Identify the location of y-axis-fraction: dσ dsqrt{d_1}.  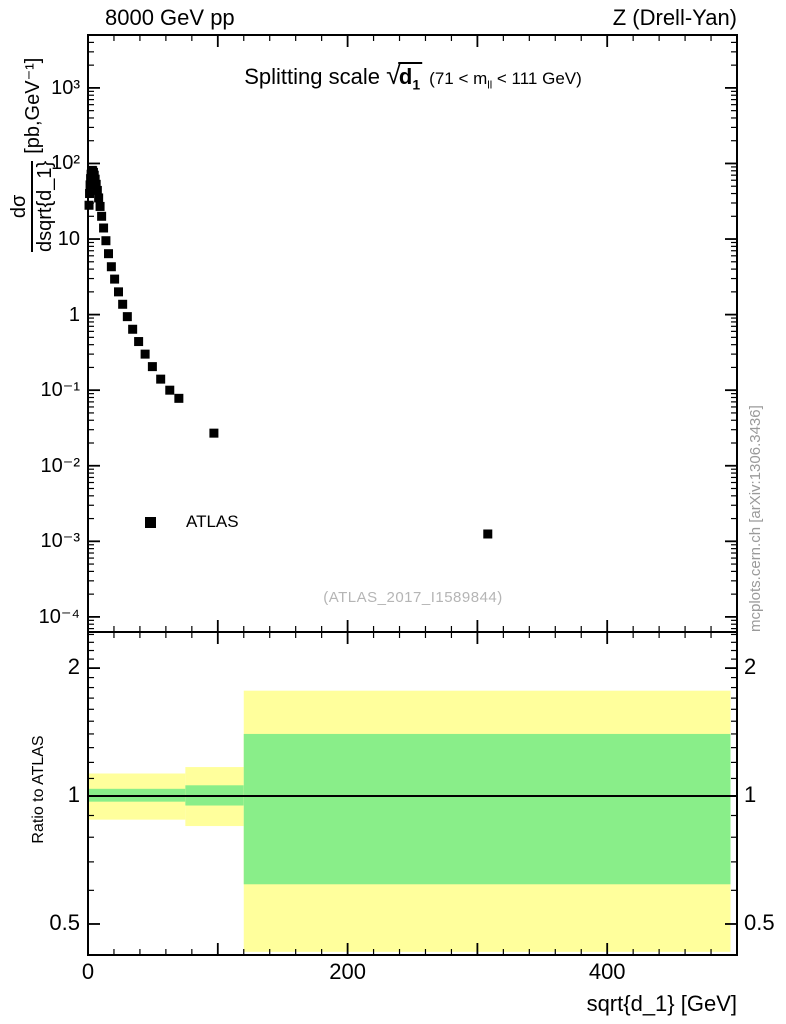
(32, 206).